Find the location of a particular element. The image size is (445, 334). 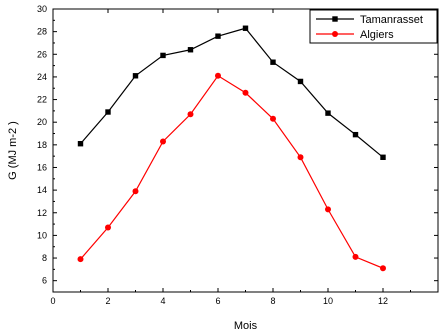

legend: Tamanrasset Algiers is located at coordinates (373, 26).